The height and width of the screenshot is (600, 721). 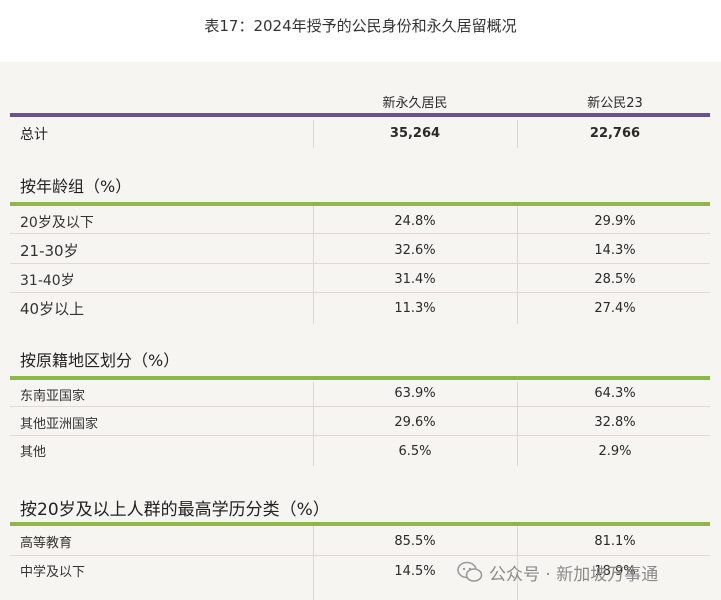 What do you see at coordinates (615, 133) in the screenshot?
I see `total-new-citizens: 22,766` at bounding box center [615, 133].